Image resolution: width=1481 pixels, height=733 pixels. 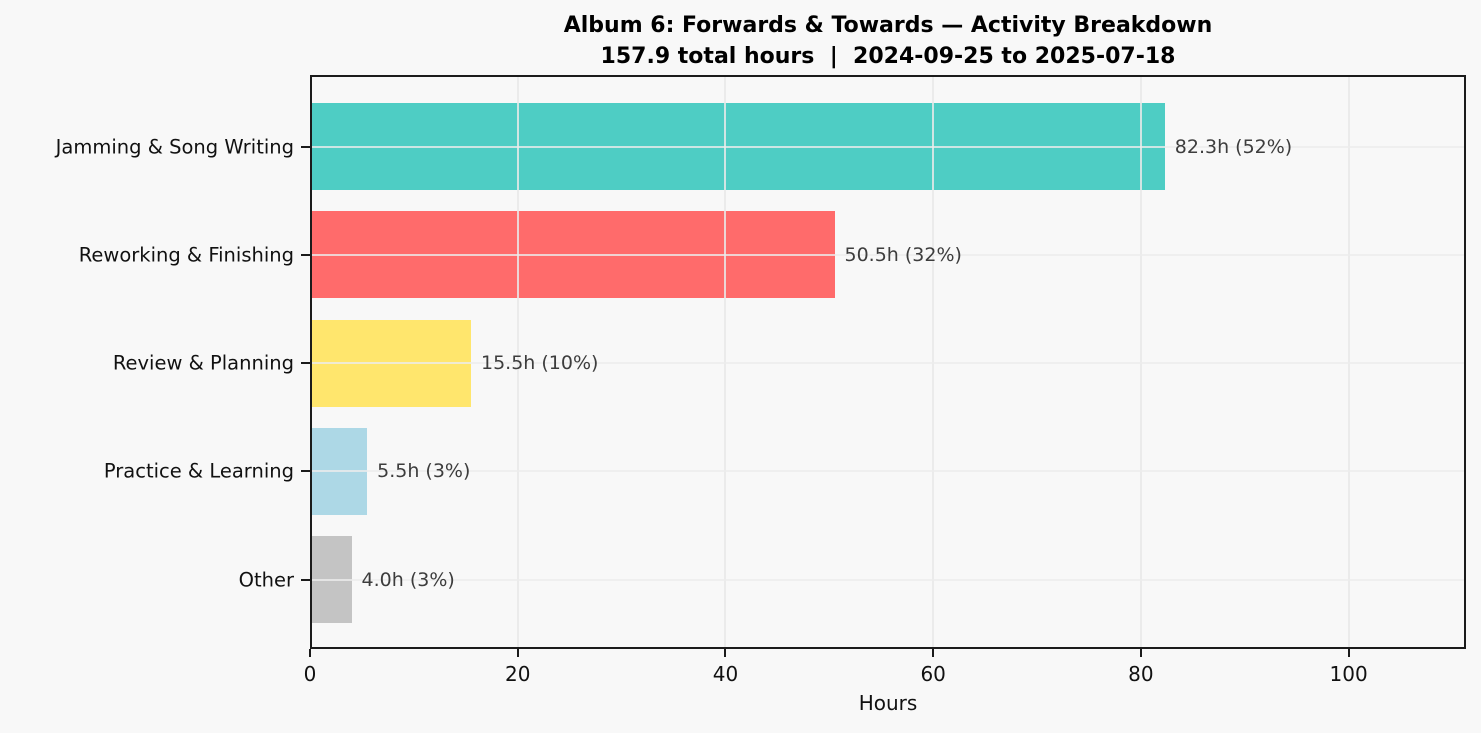 I want to click on x-tick-label: 80, so click(x=1141, y=674).